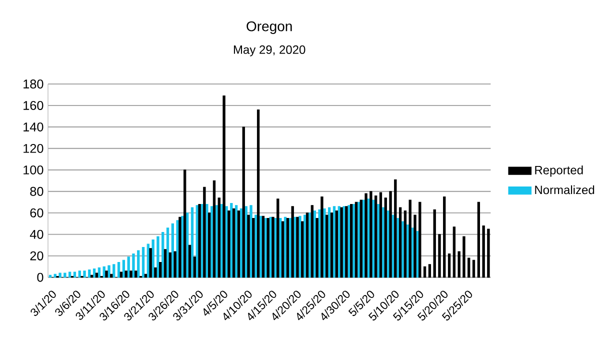  Describe the element at coordinates (34, 169) in the screenshot. I see `y-tick-label: 100` at that location.